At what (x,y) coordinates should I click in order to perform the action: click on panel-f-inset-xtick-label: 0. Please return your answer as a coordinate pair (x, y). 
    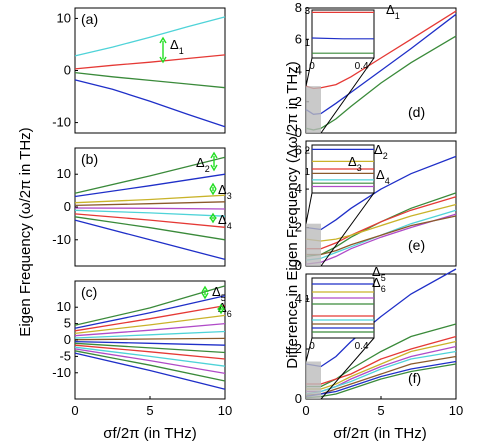
    Looking at the image, I should click on (312, 346).